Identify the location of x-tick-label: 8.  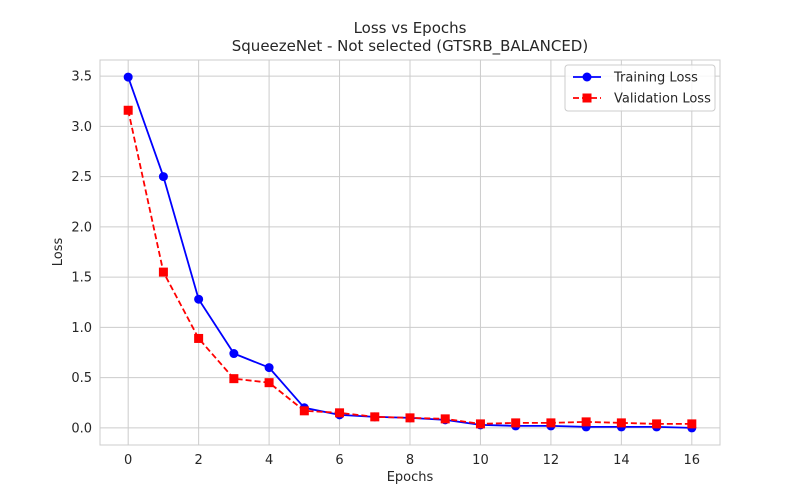
(410, 460).